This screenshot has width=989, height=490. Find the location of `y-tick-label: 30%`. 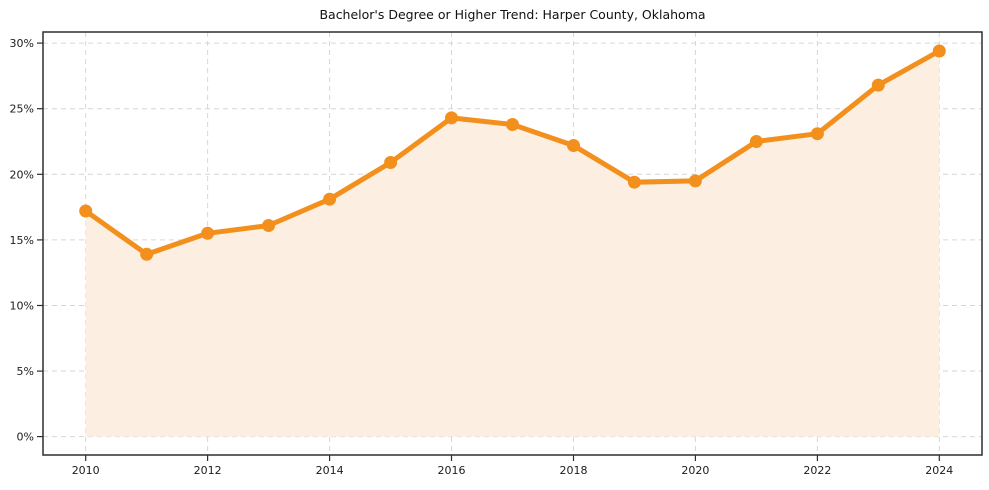

y-tick-label: 30% is located at coordinates (22, 43).